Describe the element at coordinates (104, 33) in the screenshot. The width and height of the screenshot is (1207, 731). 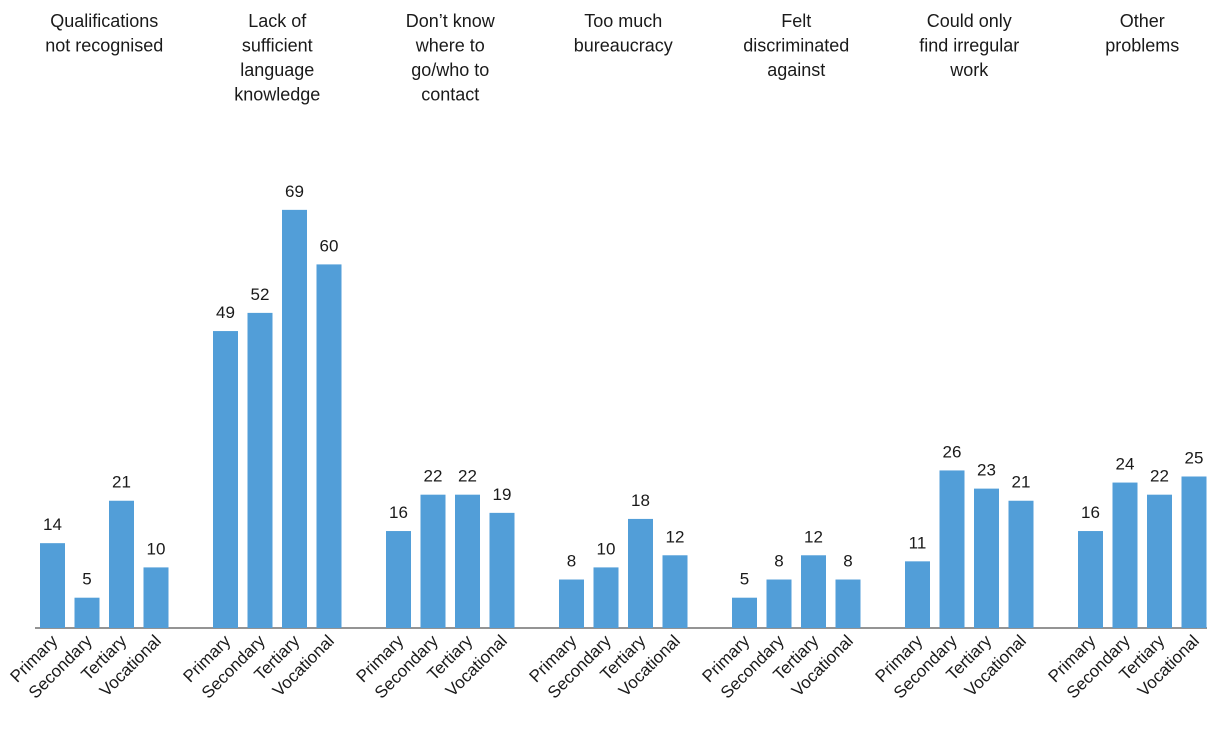
I see `group-title: Qualifications not recognised` at that location.